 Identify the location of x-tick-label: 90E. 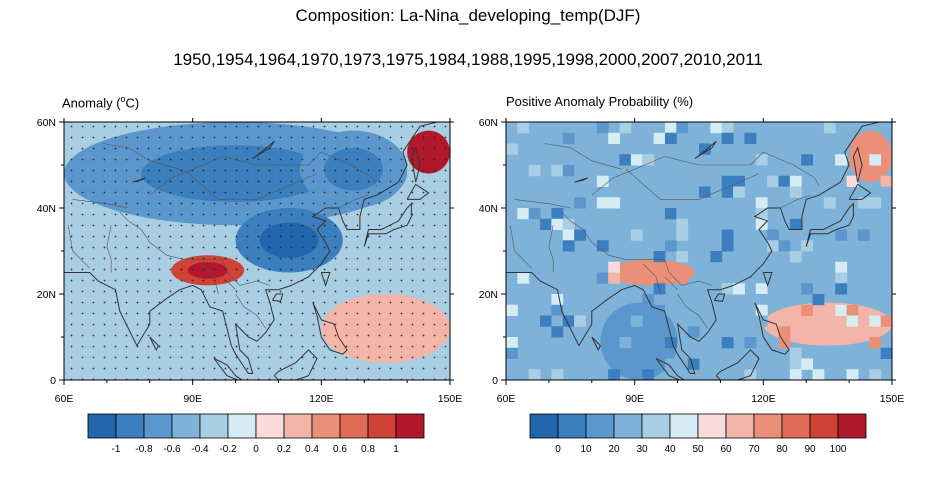
(634, 399).